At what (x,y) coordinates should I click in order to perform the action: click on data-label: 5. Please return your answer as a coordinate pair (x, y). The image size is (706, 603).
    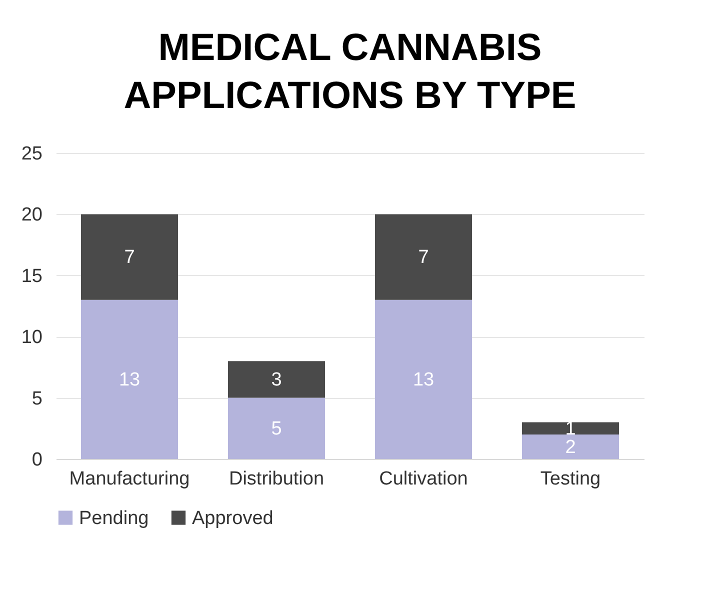
    Looking at the image, I should click on (276, 429).